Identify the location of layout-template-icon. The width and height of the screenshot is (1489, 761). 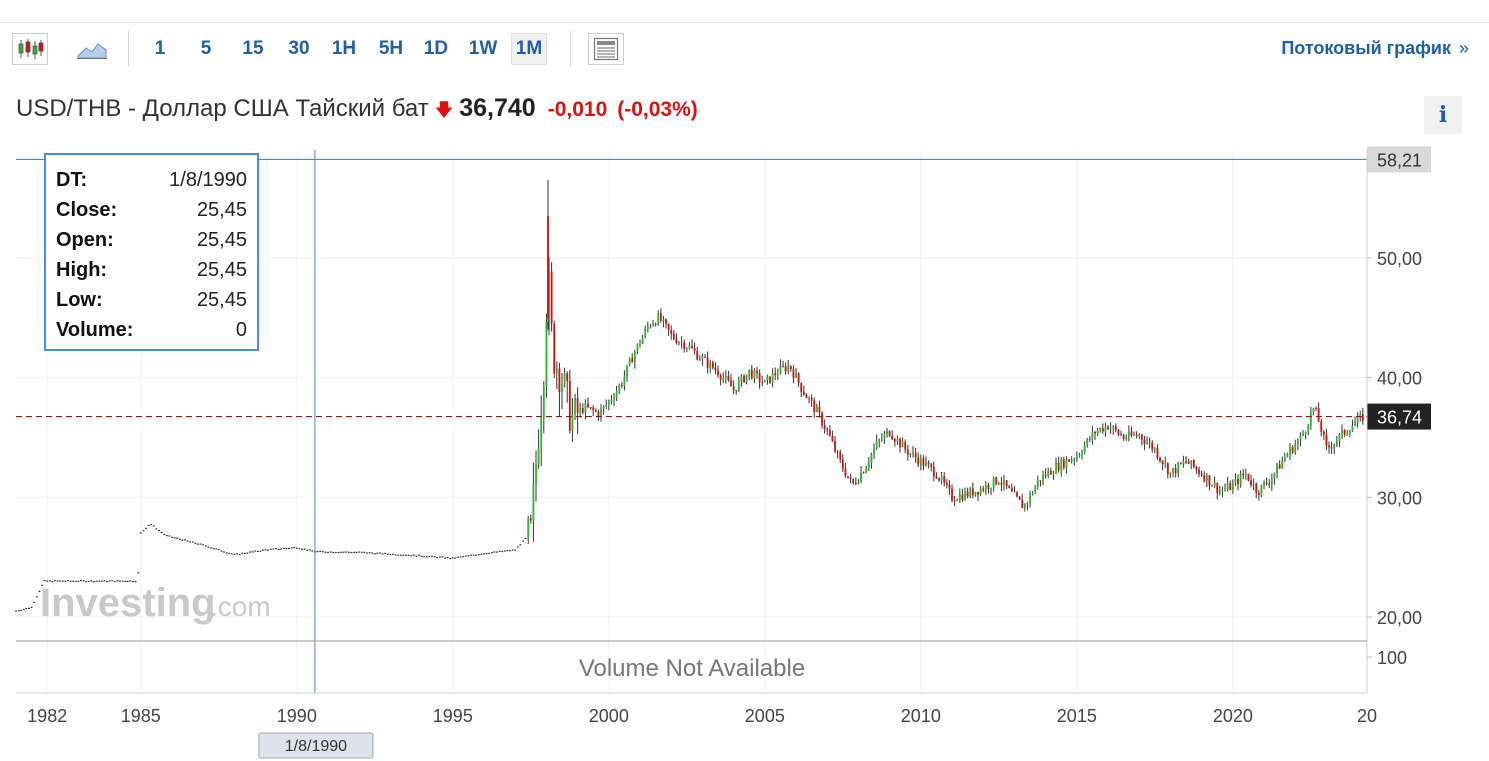
(606, 49).